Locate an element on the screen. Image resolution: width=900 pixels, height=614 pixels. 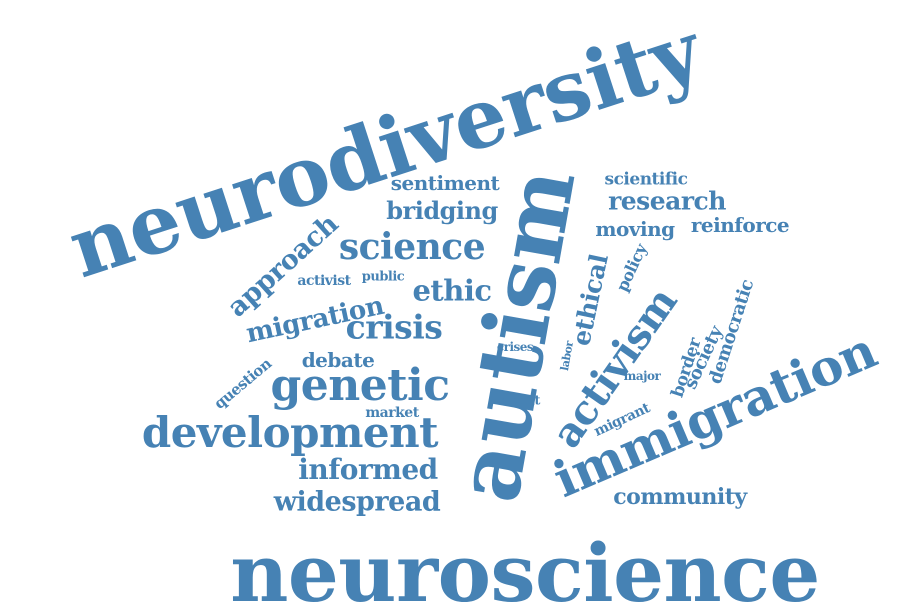
word-public: public is located at coordinates (383, 277).